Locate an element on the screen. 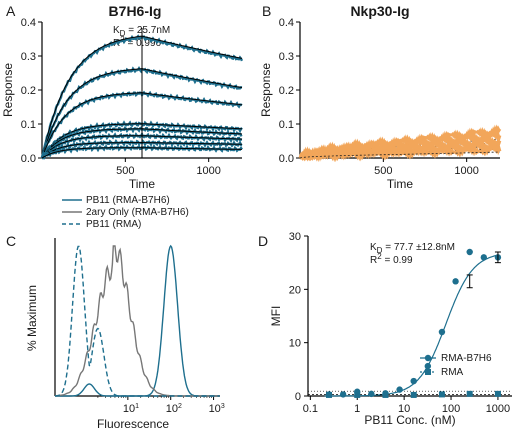 Image resolution: width=520 pixels, height=430 pixels. legend-label-pb11-rma: PB11 (RMA) is located at coordinates (113, 224).